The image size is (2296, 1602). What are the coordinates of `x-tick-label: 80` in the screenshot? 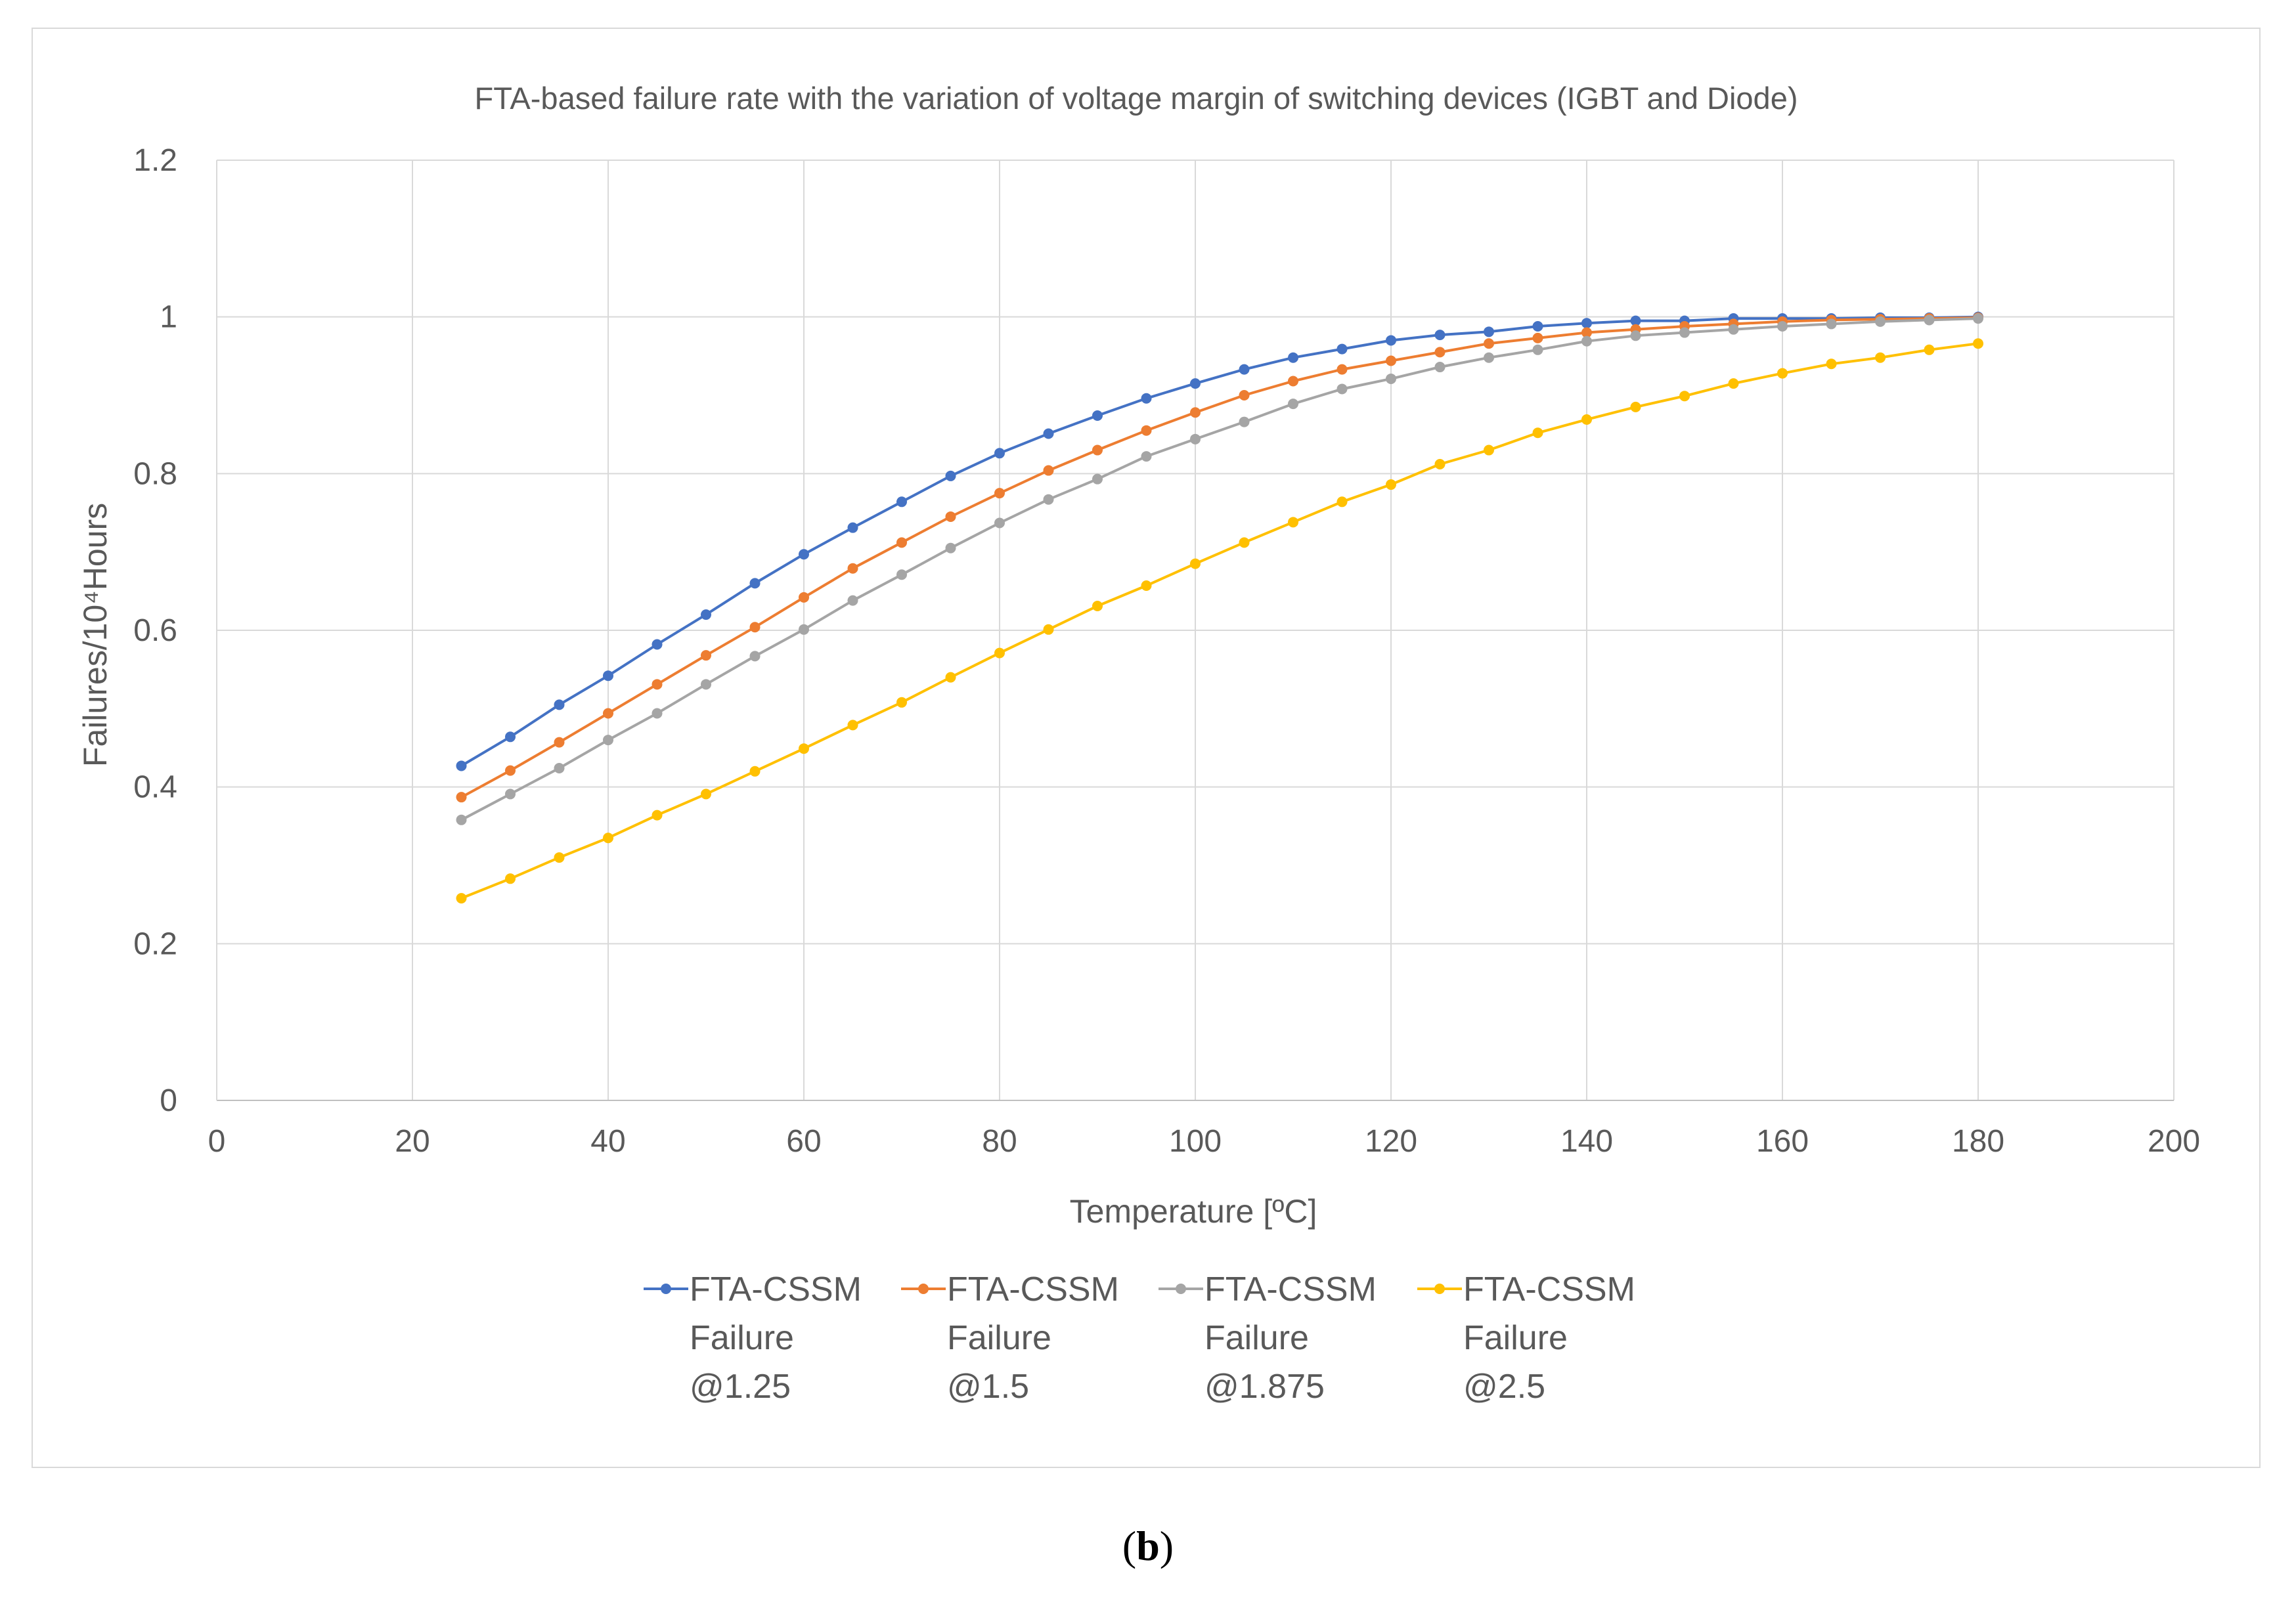 It's located at (999, 1141).